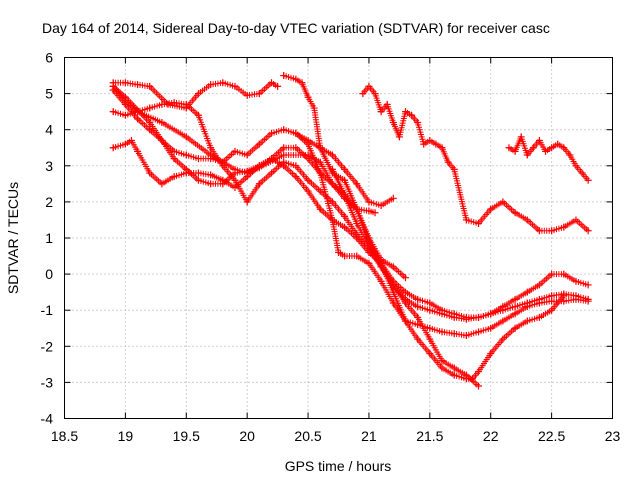 This screenshot has height=480, width=640. What do you see at coordinates (307, 436) in the screenshot?
I see `x-tick-label: 20.5` at bounding box center [307, 436].